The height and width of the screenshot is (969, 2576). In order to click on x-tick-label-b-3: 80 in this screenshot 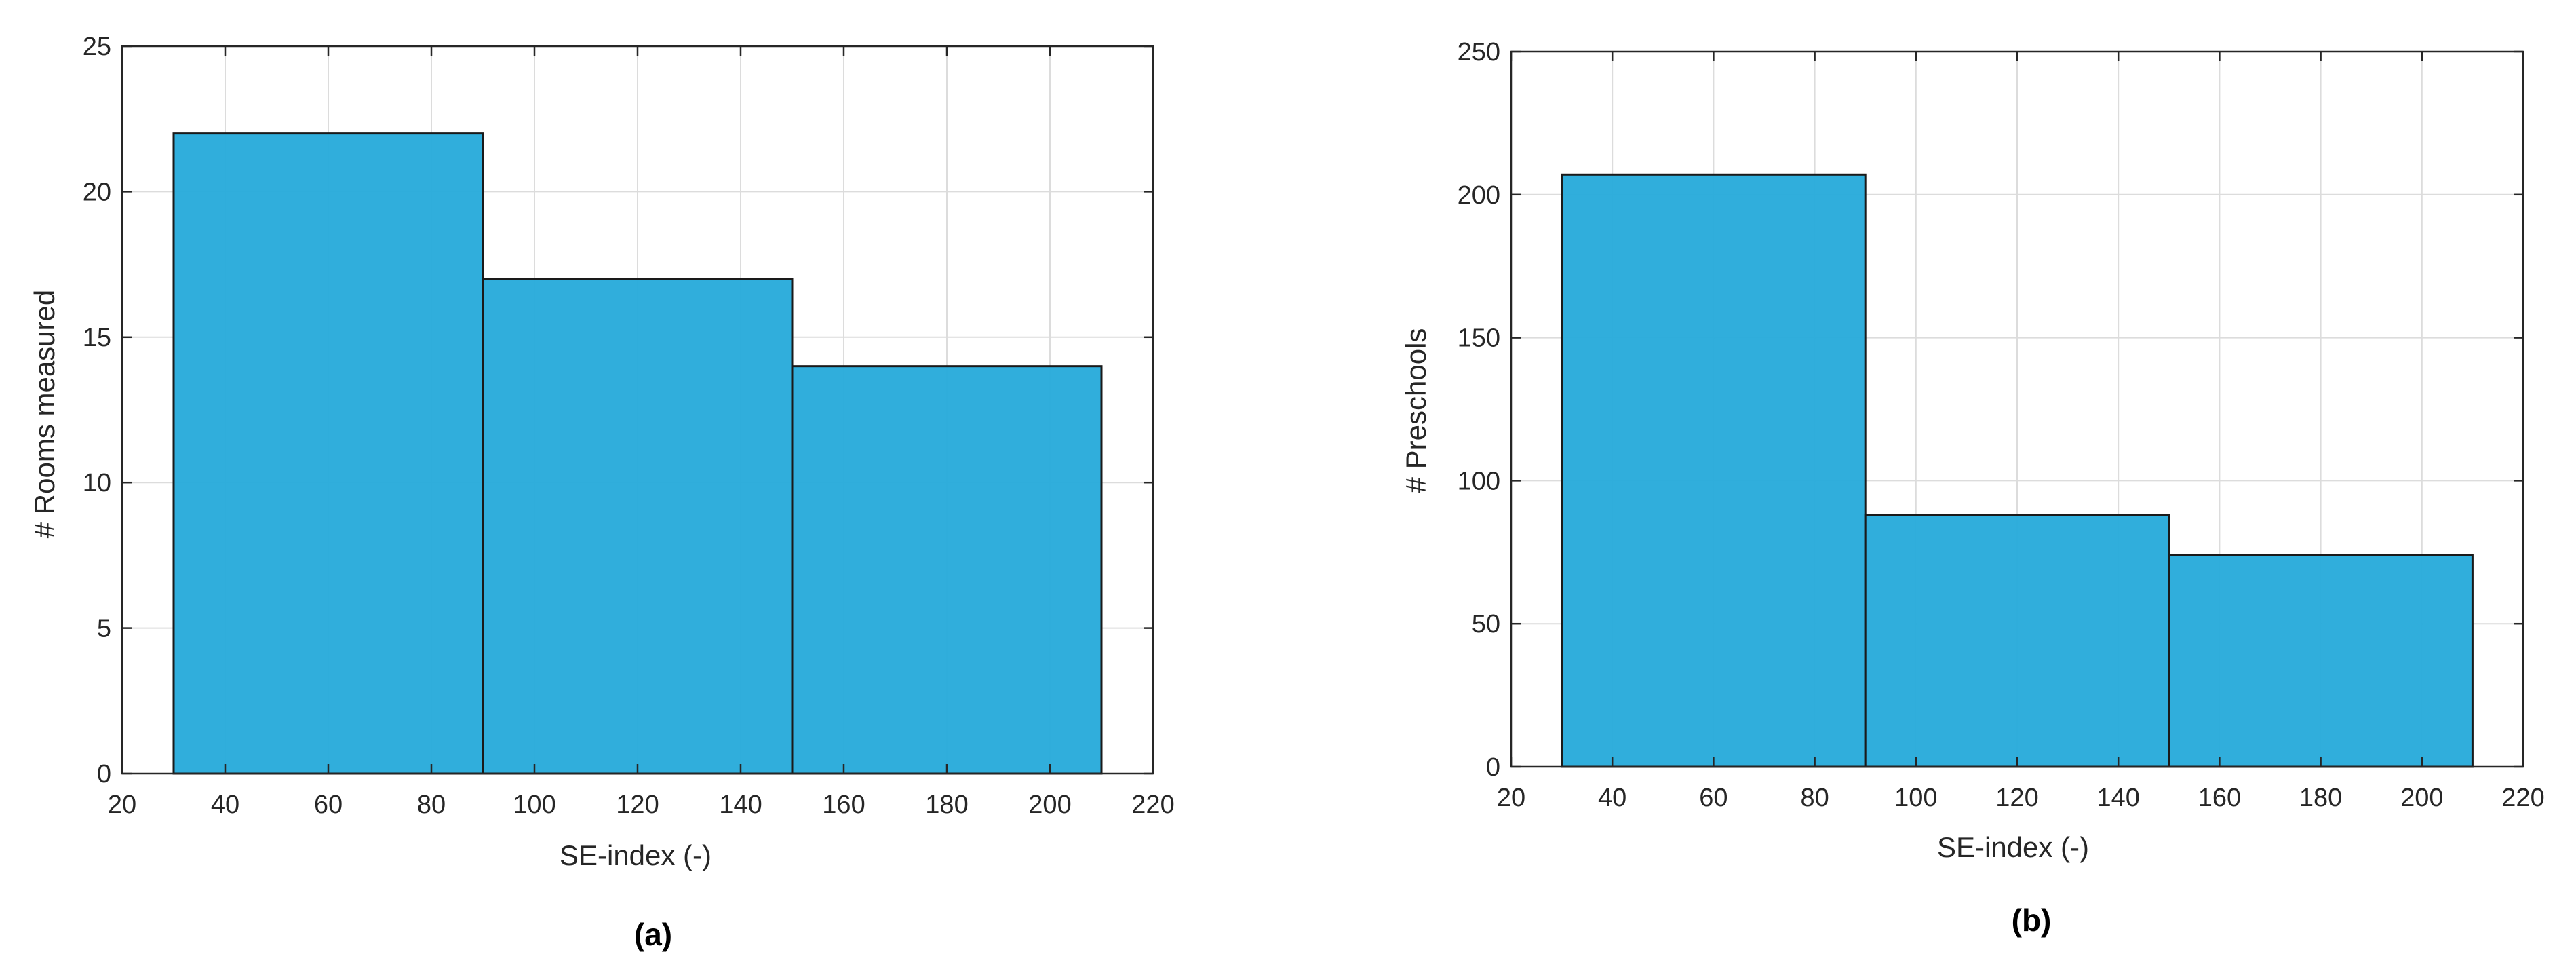, I will do `click(1814, 798)`.